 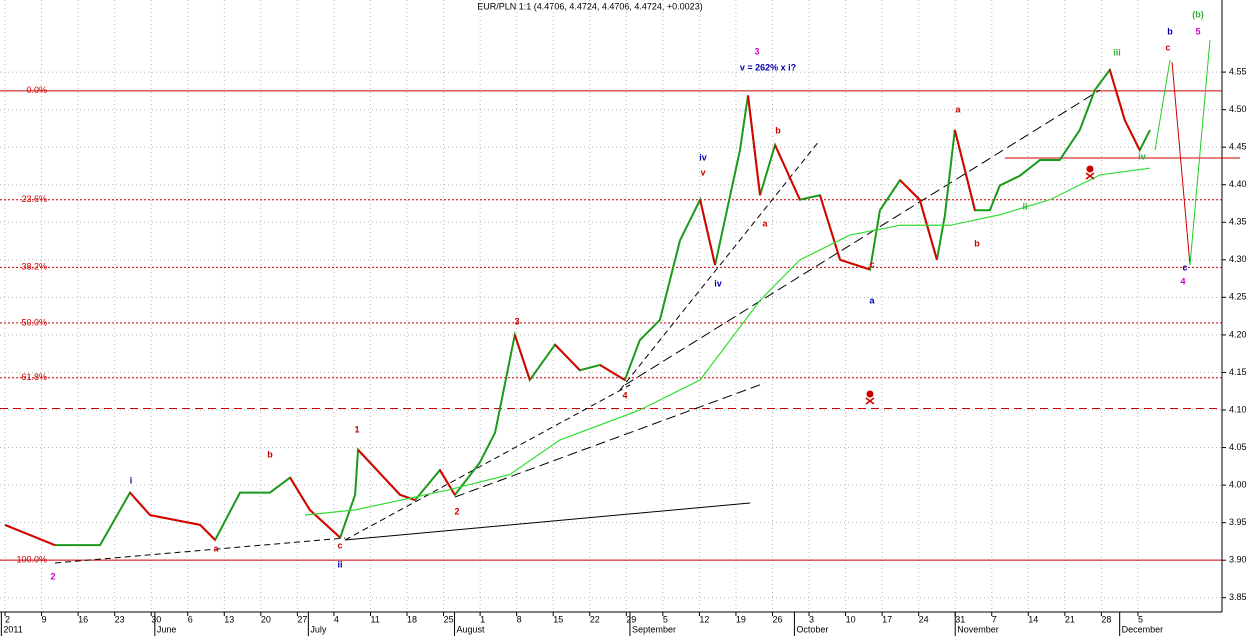 I want to click on y-tick-label: 3.95, so click(x=1238, y=522).